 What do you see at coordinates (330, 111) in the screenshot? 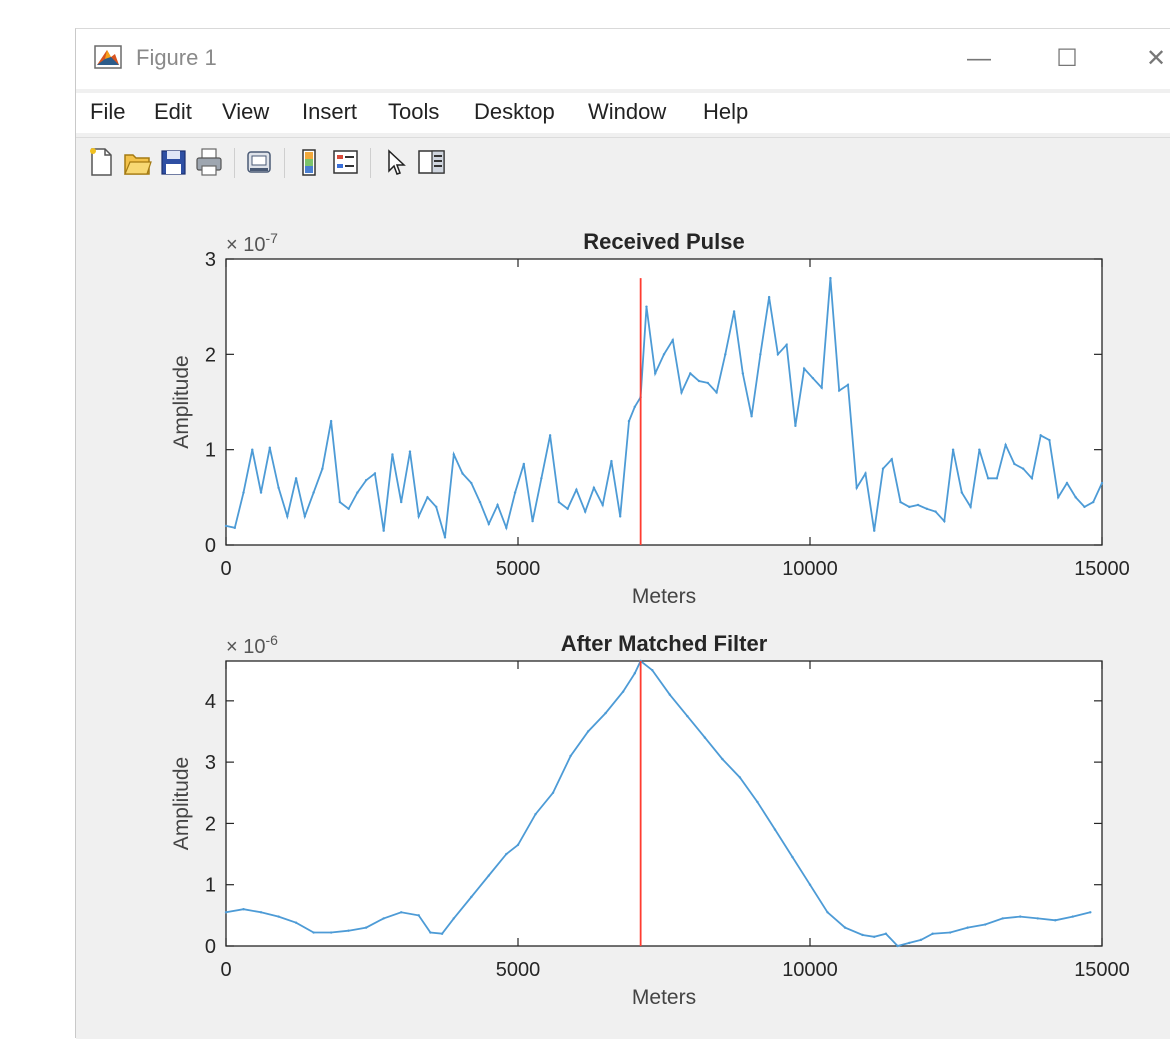
I see `menu-insert: Insert` at bounding box center [330, 111].